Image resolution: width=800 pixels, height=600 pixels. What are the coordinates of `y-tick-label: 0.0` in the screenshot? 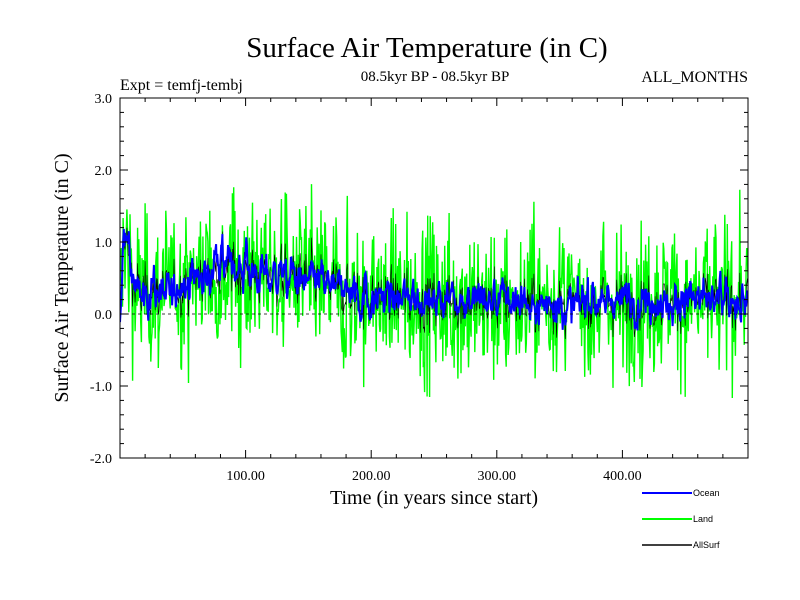 It's located at (104, 315).